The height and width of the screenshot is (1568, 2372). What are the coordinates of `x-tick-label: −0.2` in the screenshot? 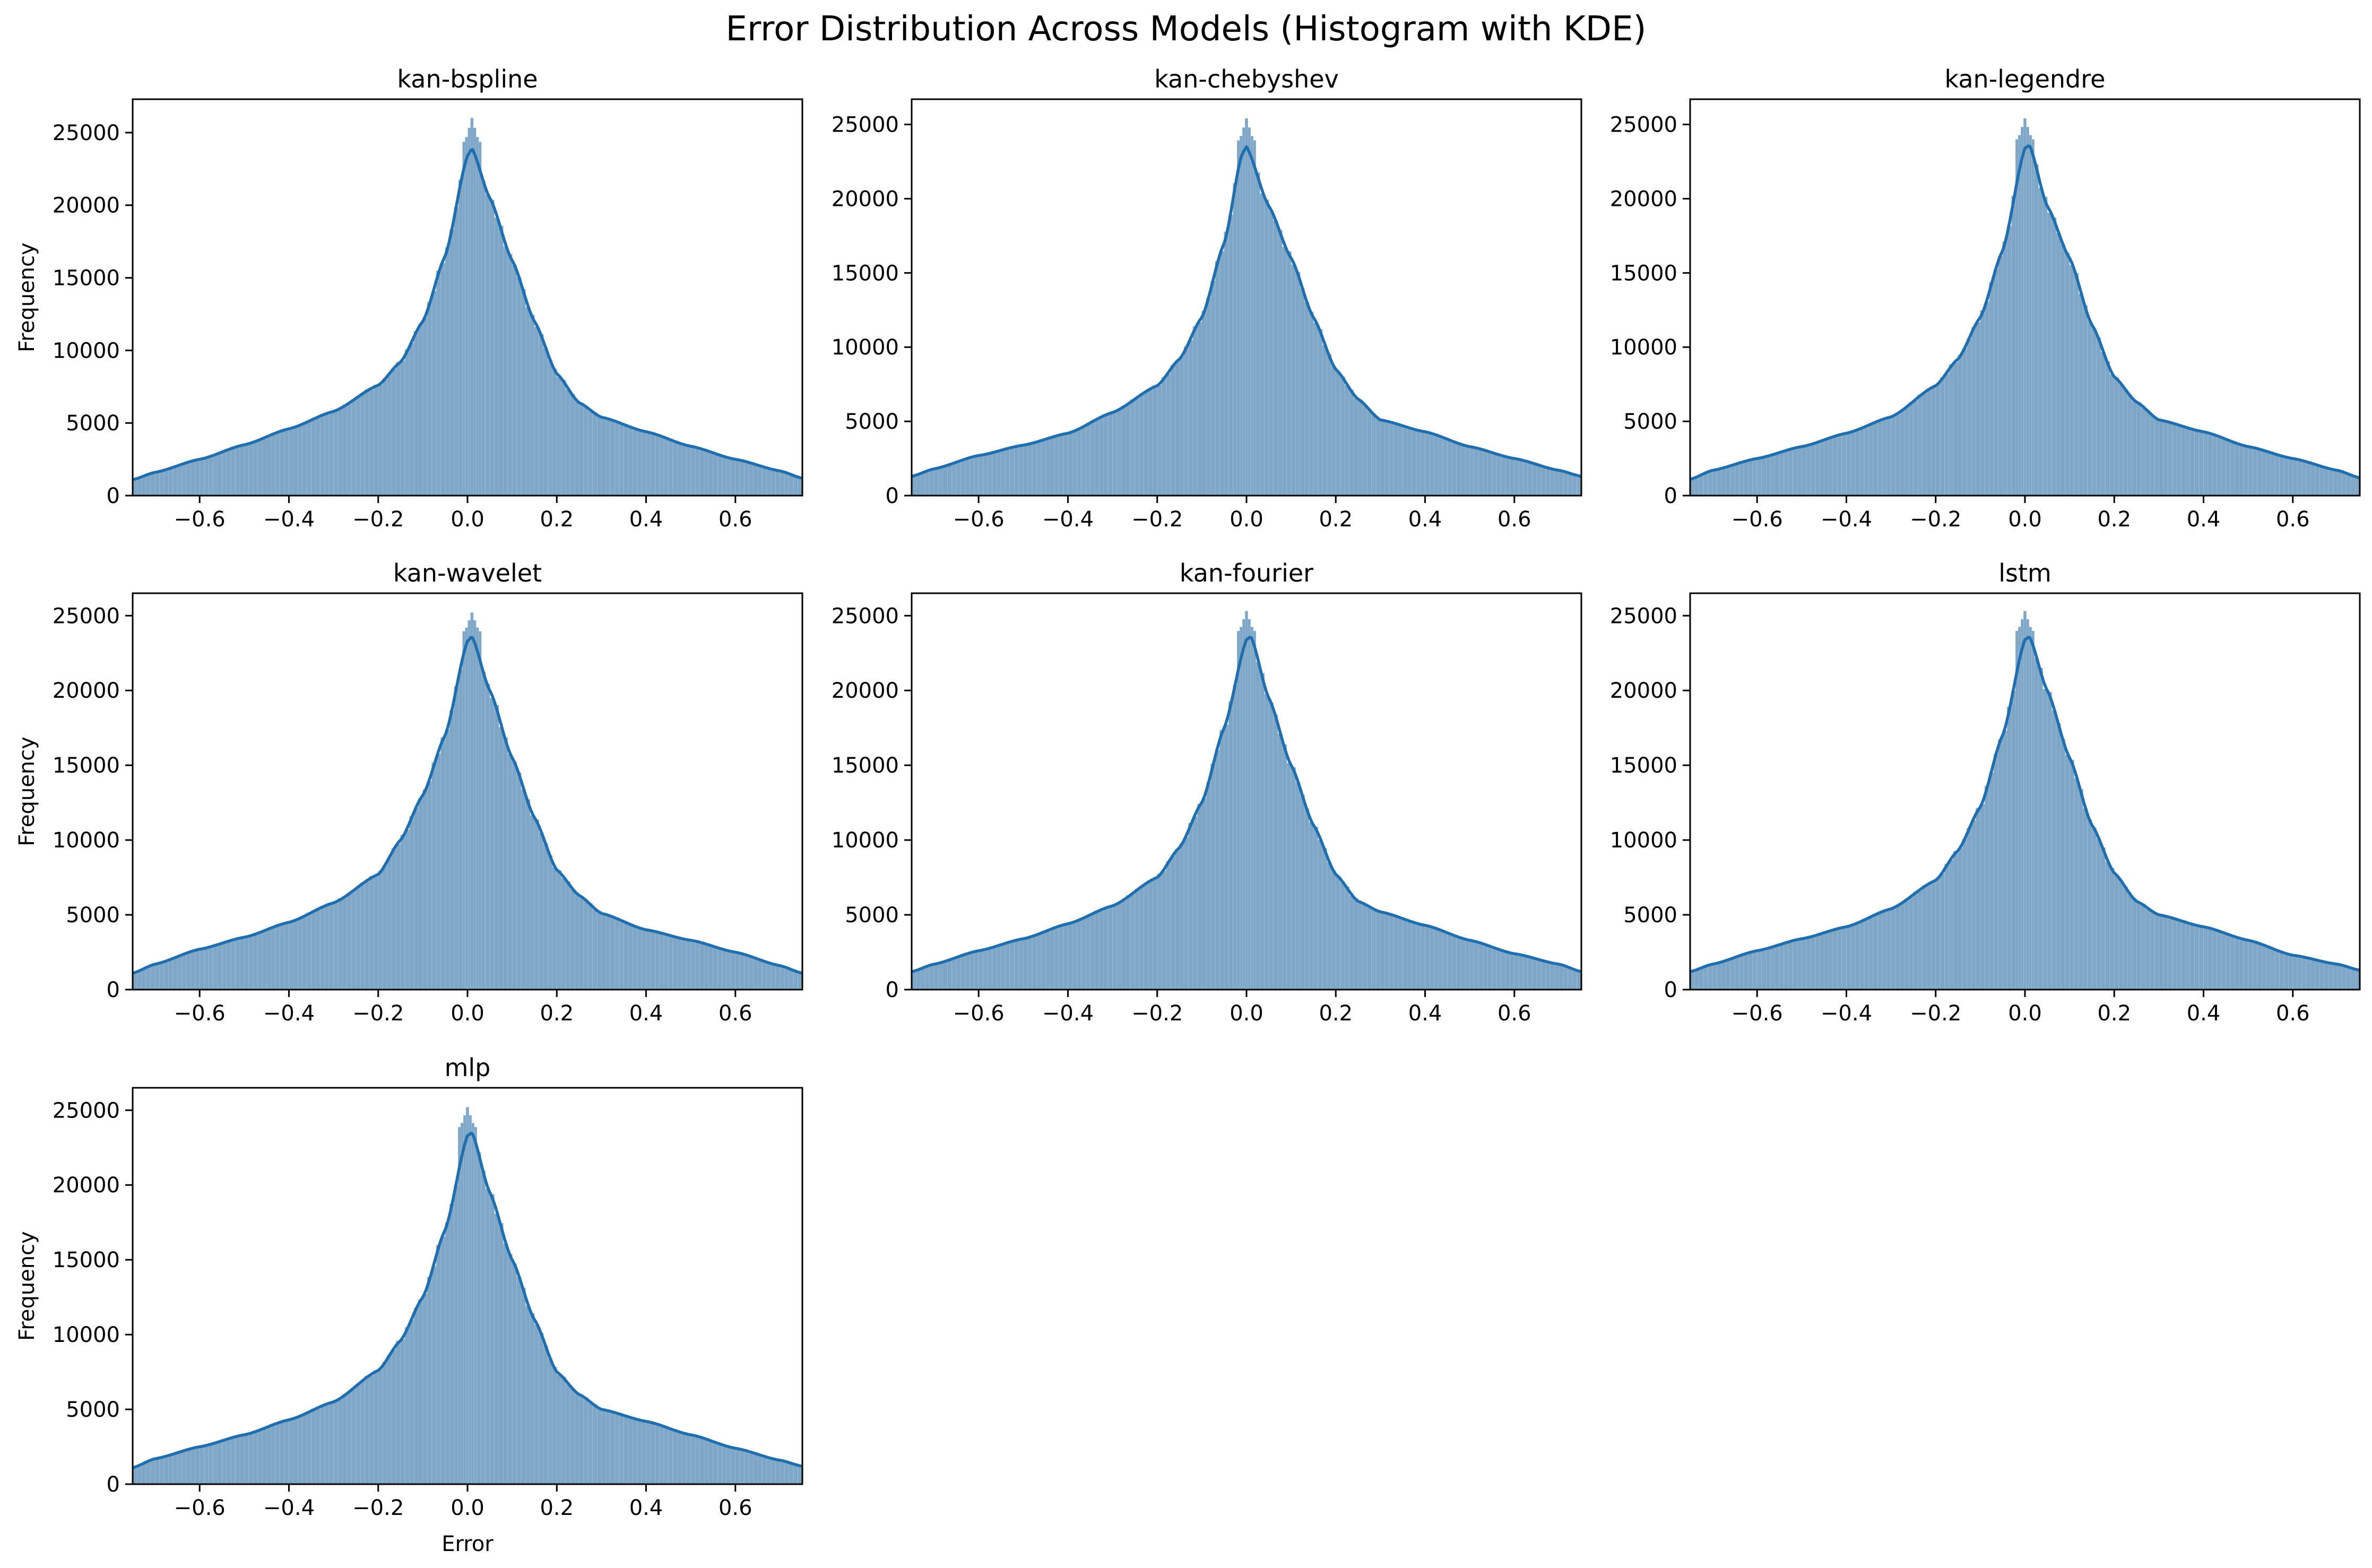 It's located at (1936, 1013).